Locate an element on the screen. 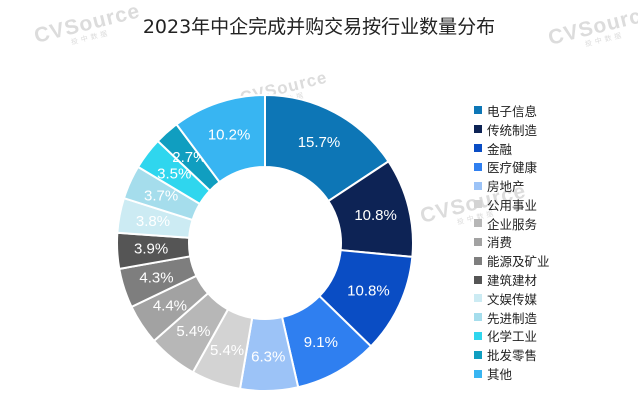  legend-item: 传统制造 is located at coordinates (512, 129).